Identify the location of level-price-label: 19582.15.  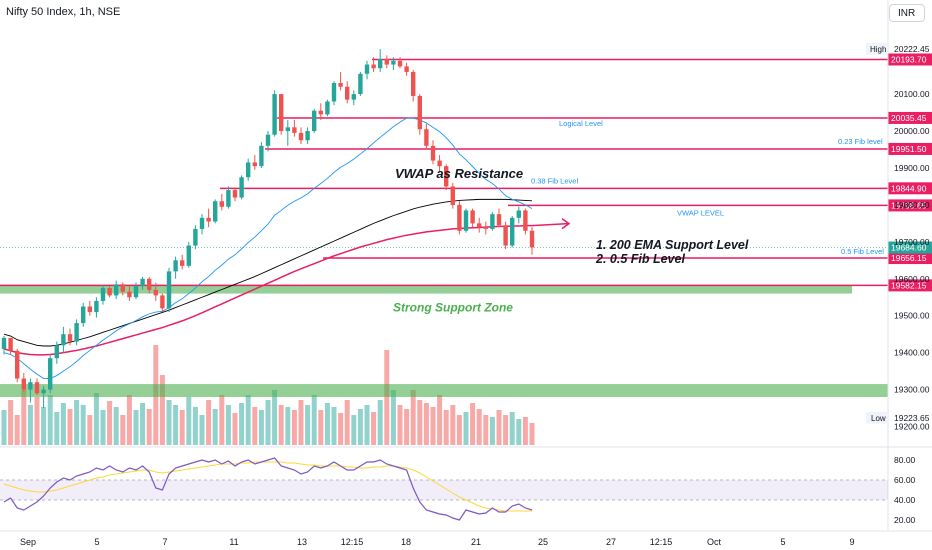
(909, 285).